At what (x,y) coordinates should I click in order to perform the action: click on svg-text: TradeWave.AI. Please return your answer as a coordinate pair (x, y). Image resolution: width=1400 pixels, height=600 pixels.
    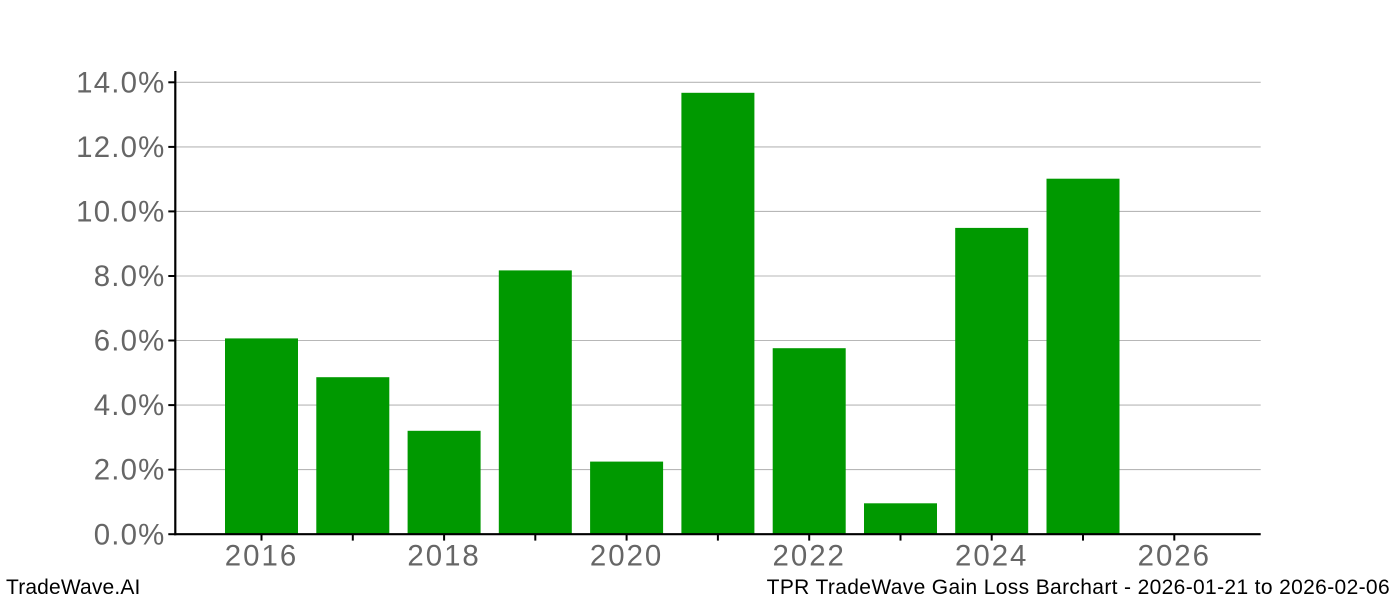
    Looking at the image, I should click on (73, 587).